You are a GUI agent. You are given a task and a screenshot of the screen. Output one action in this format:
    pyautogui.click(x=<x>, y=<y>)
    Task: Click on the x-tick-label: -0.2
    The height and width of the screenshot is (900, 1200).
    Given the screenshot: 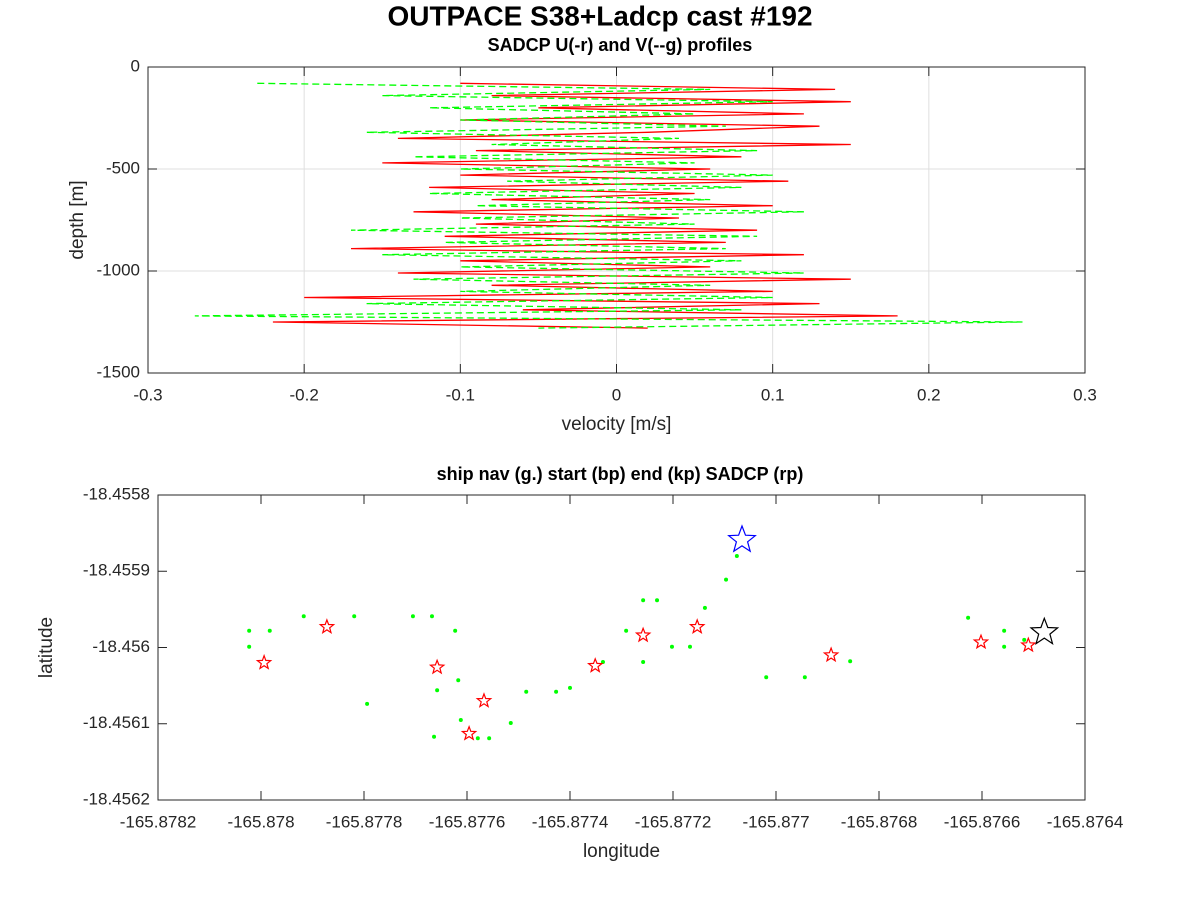 What is the action you would take?
    pyautogui.click(x=304, y=394)
    